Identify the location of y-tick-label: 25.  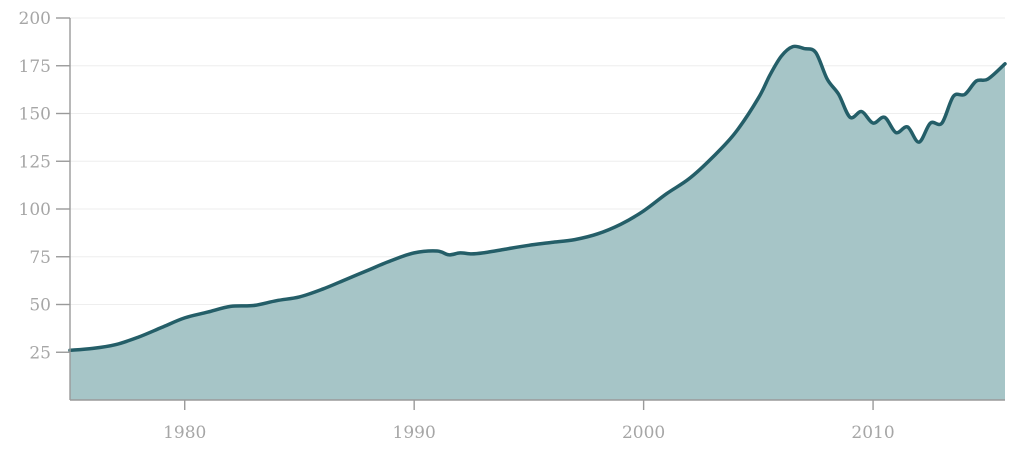
(40, 353).